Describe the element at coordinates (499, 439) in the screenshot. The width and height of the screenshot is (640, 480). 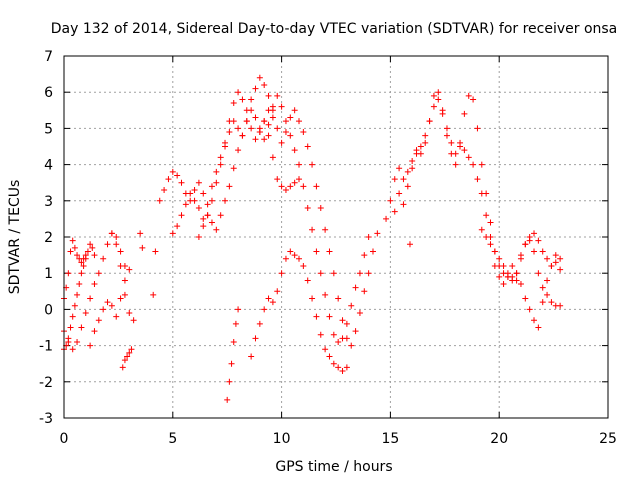
I see `x-tick-label: 20` at that location.